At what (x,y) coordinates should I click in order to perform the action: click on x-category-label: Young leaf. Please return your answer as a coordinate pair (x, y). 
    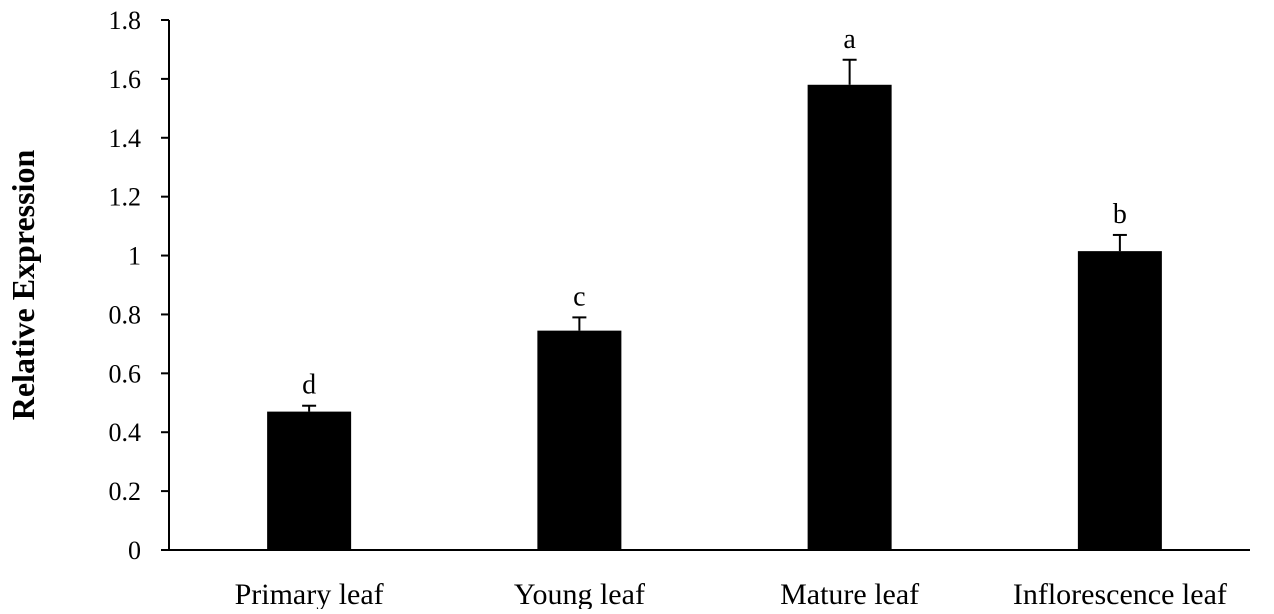
    Looking at the image, I should click on (579, 593).